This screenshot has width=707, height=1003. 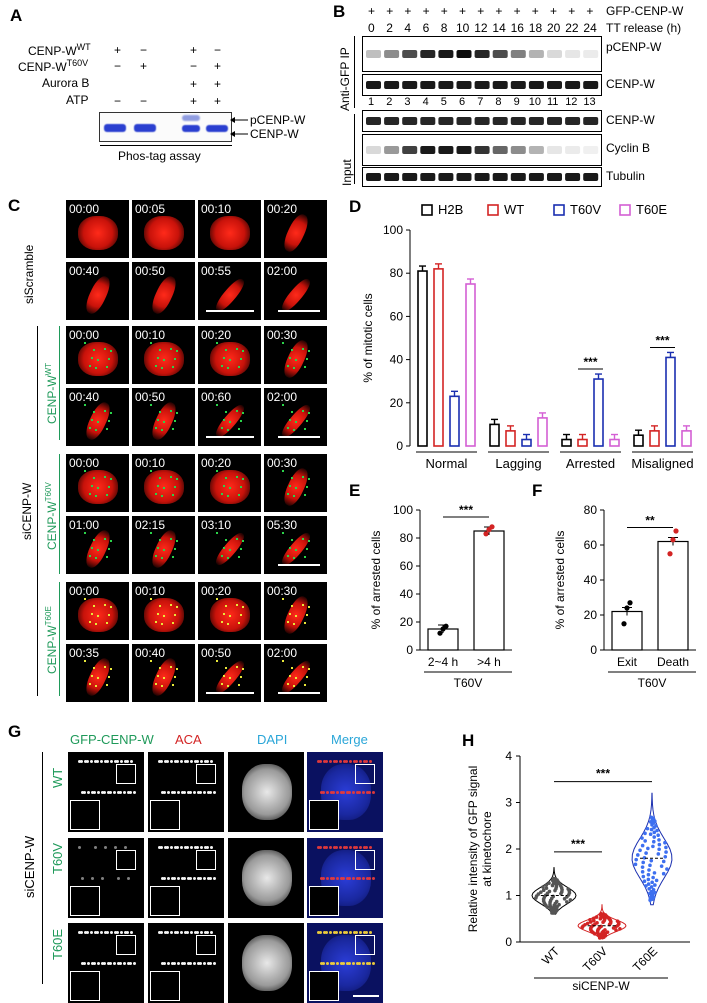 I want to click on y-tick-label: 60, so click(x=407, y=566).